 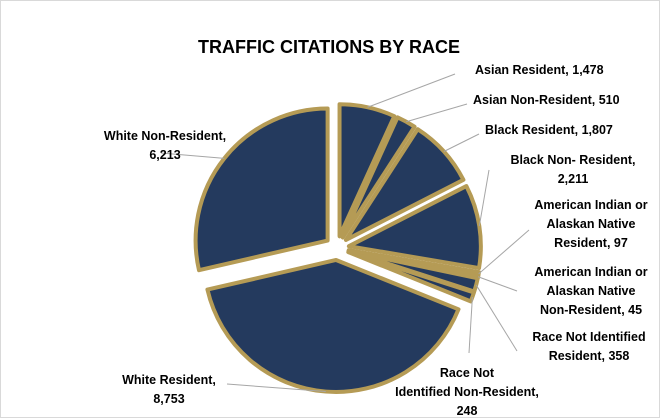 I want to click on leader-line-race-not-identified-non-resident, so click(x=470, y=325).